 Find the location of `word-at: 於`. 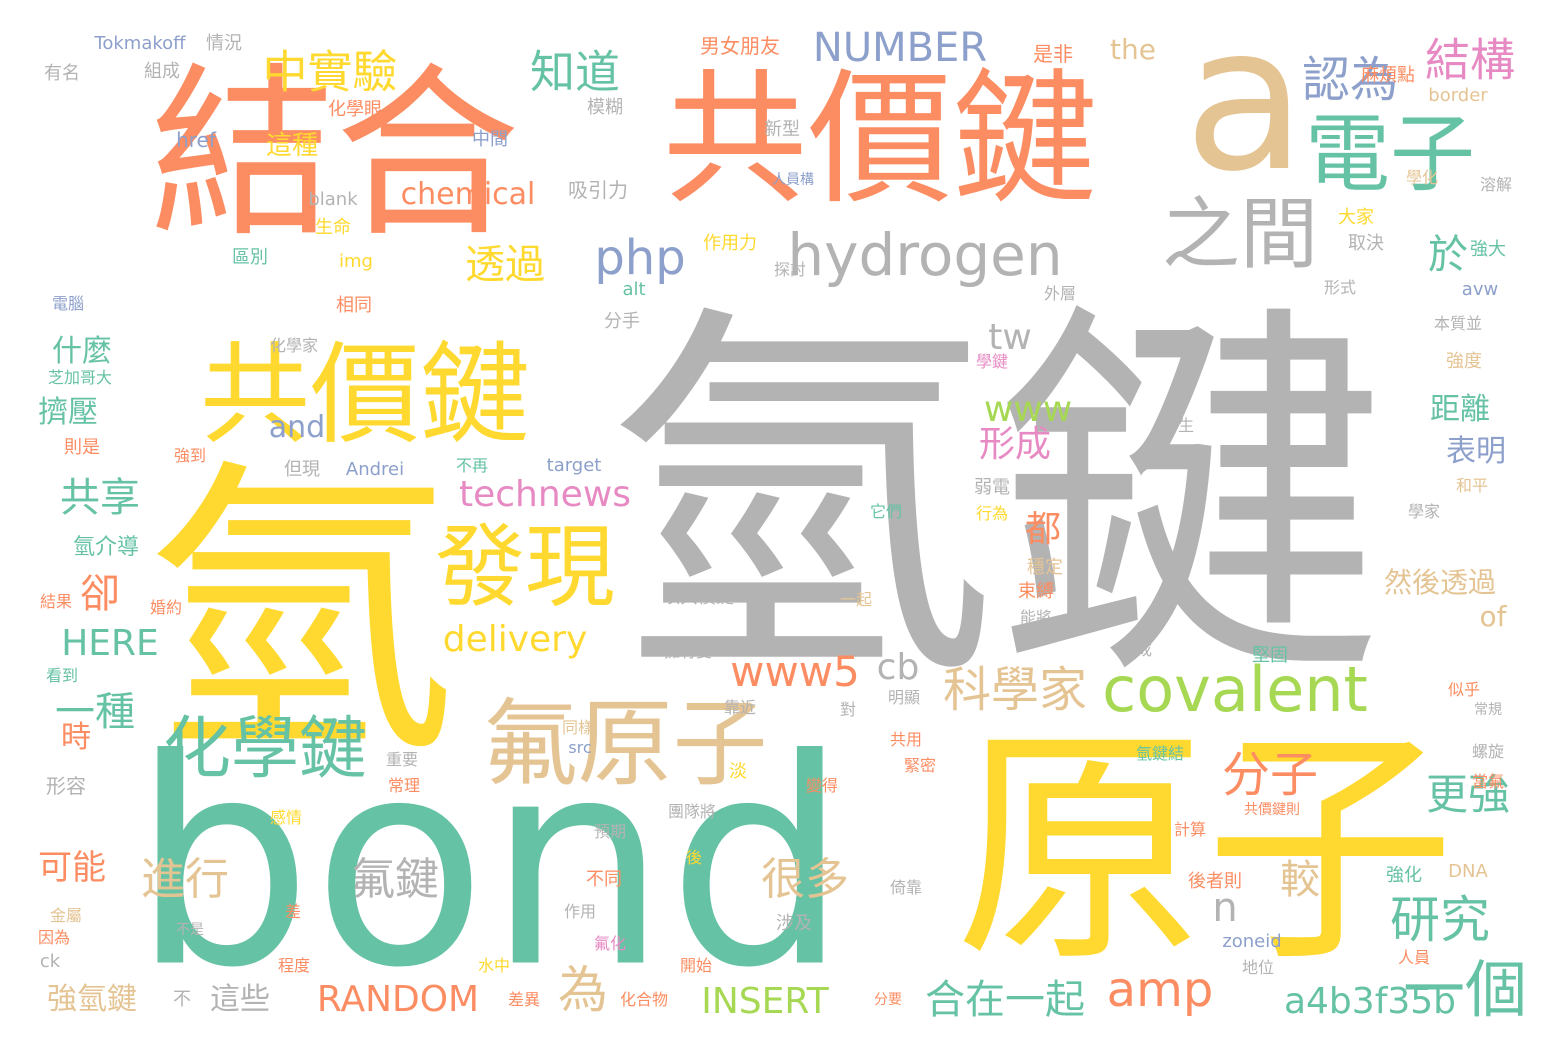

word-at: 於 is located at coordinates (1448, 255).